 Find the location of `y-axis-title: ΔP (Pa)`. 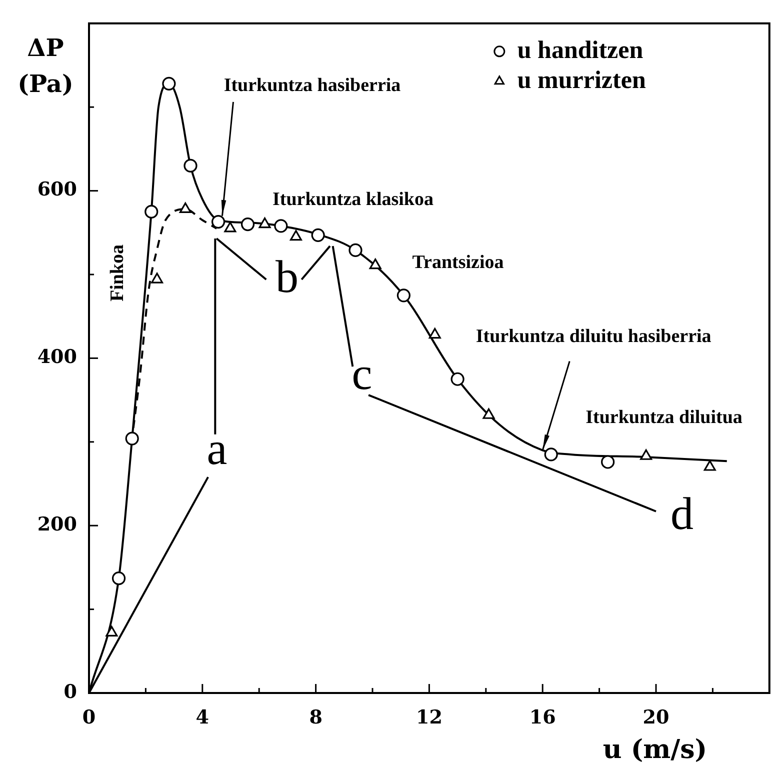

y-axis-title: ΔP (Pa) is located at coordinates (45, 66).